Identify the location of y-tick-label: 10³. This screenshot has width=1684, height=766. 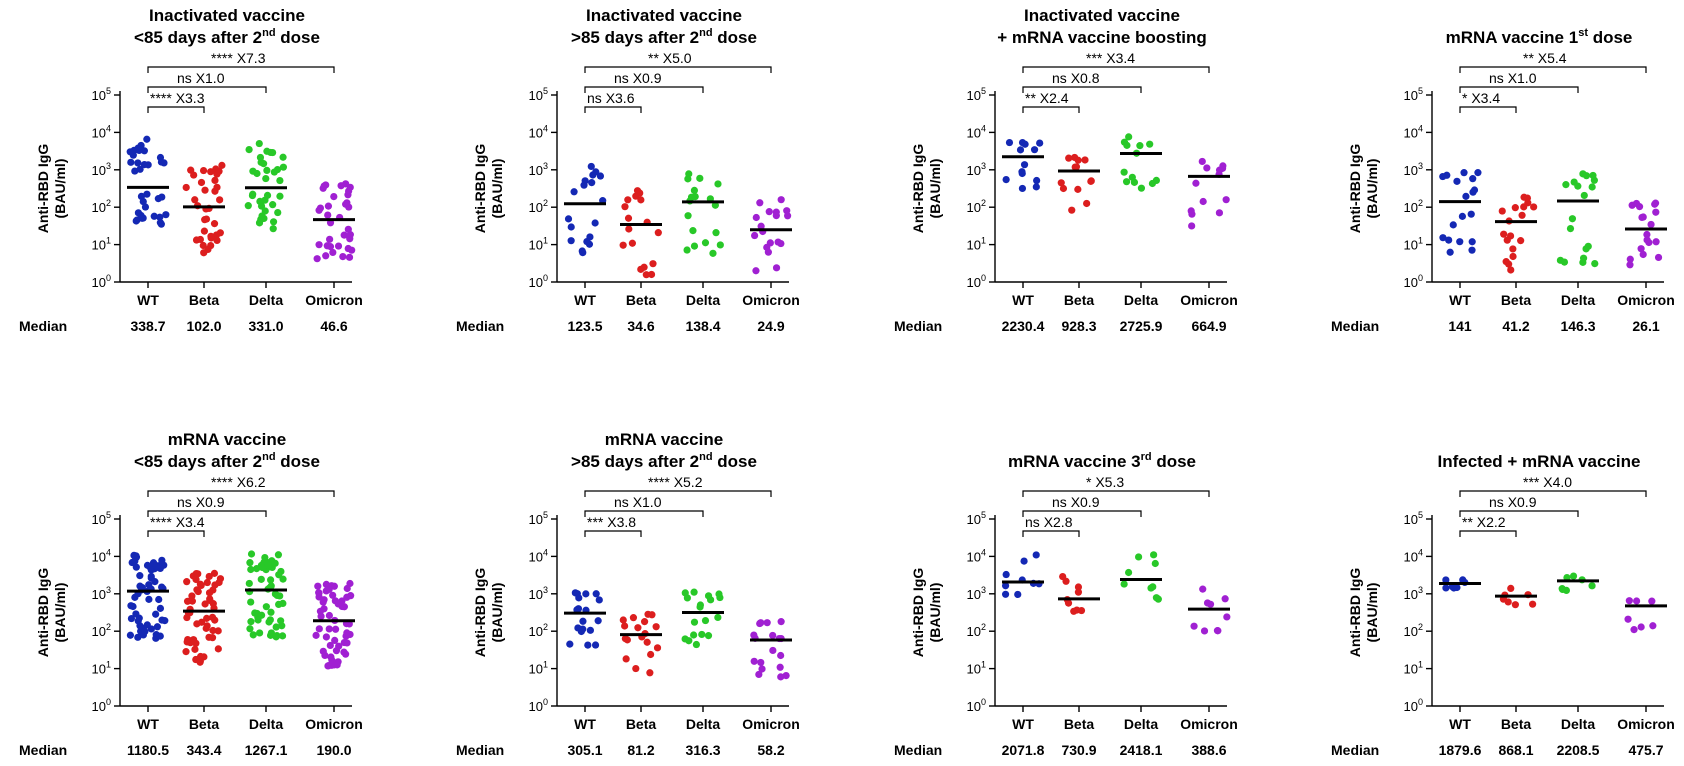
(976, 593).